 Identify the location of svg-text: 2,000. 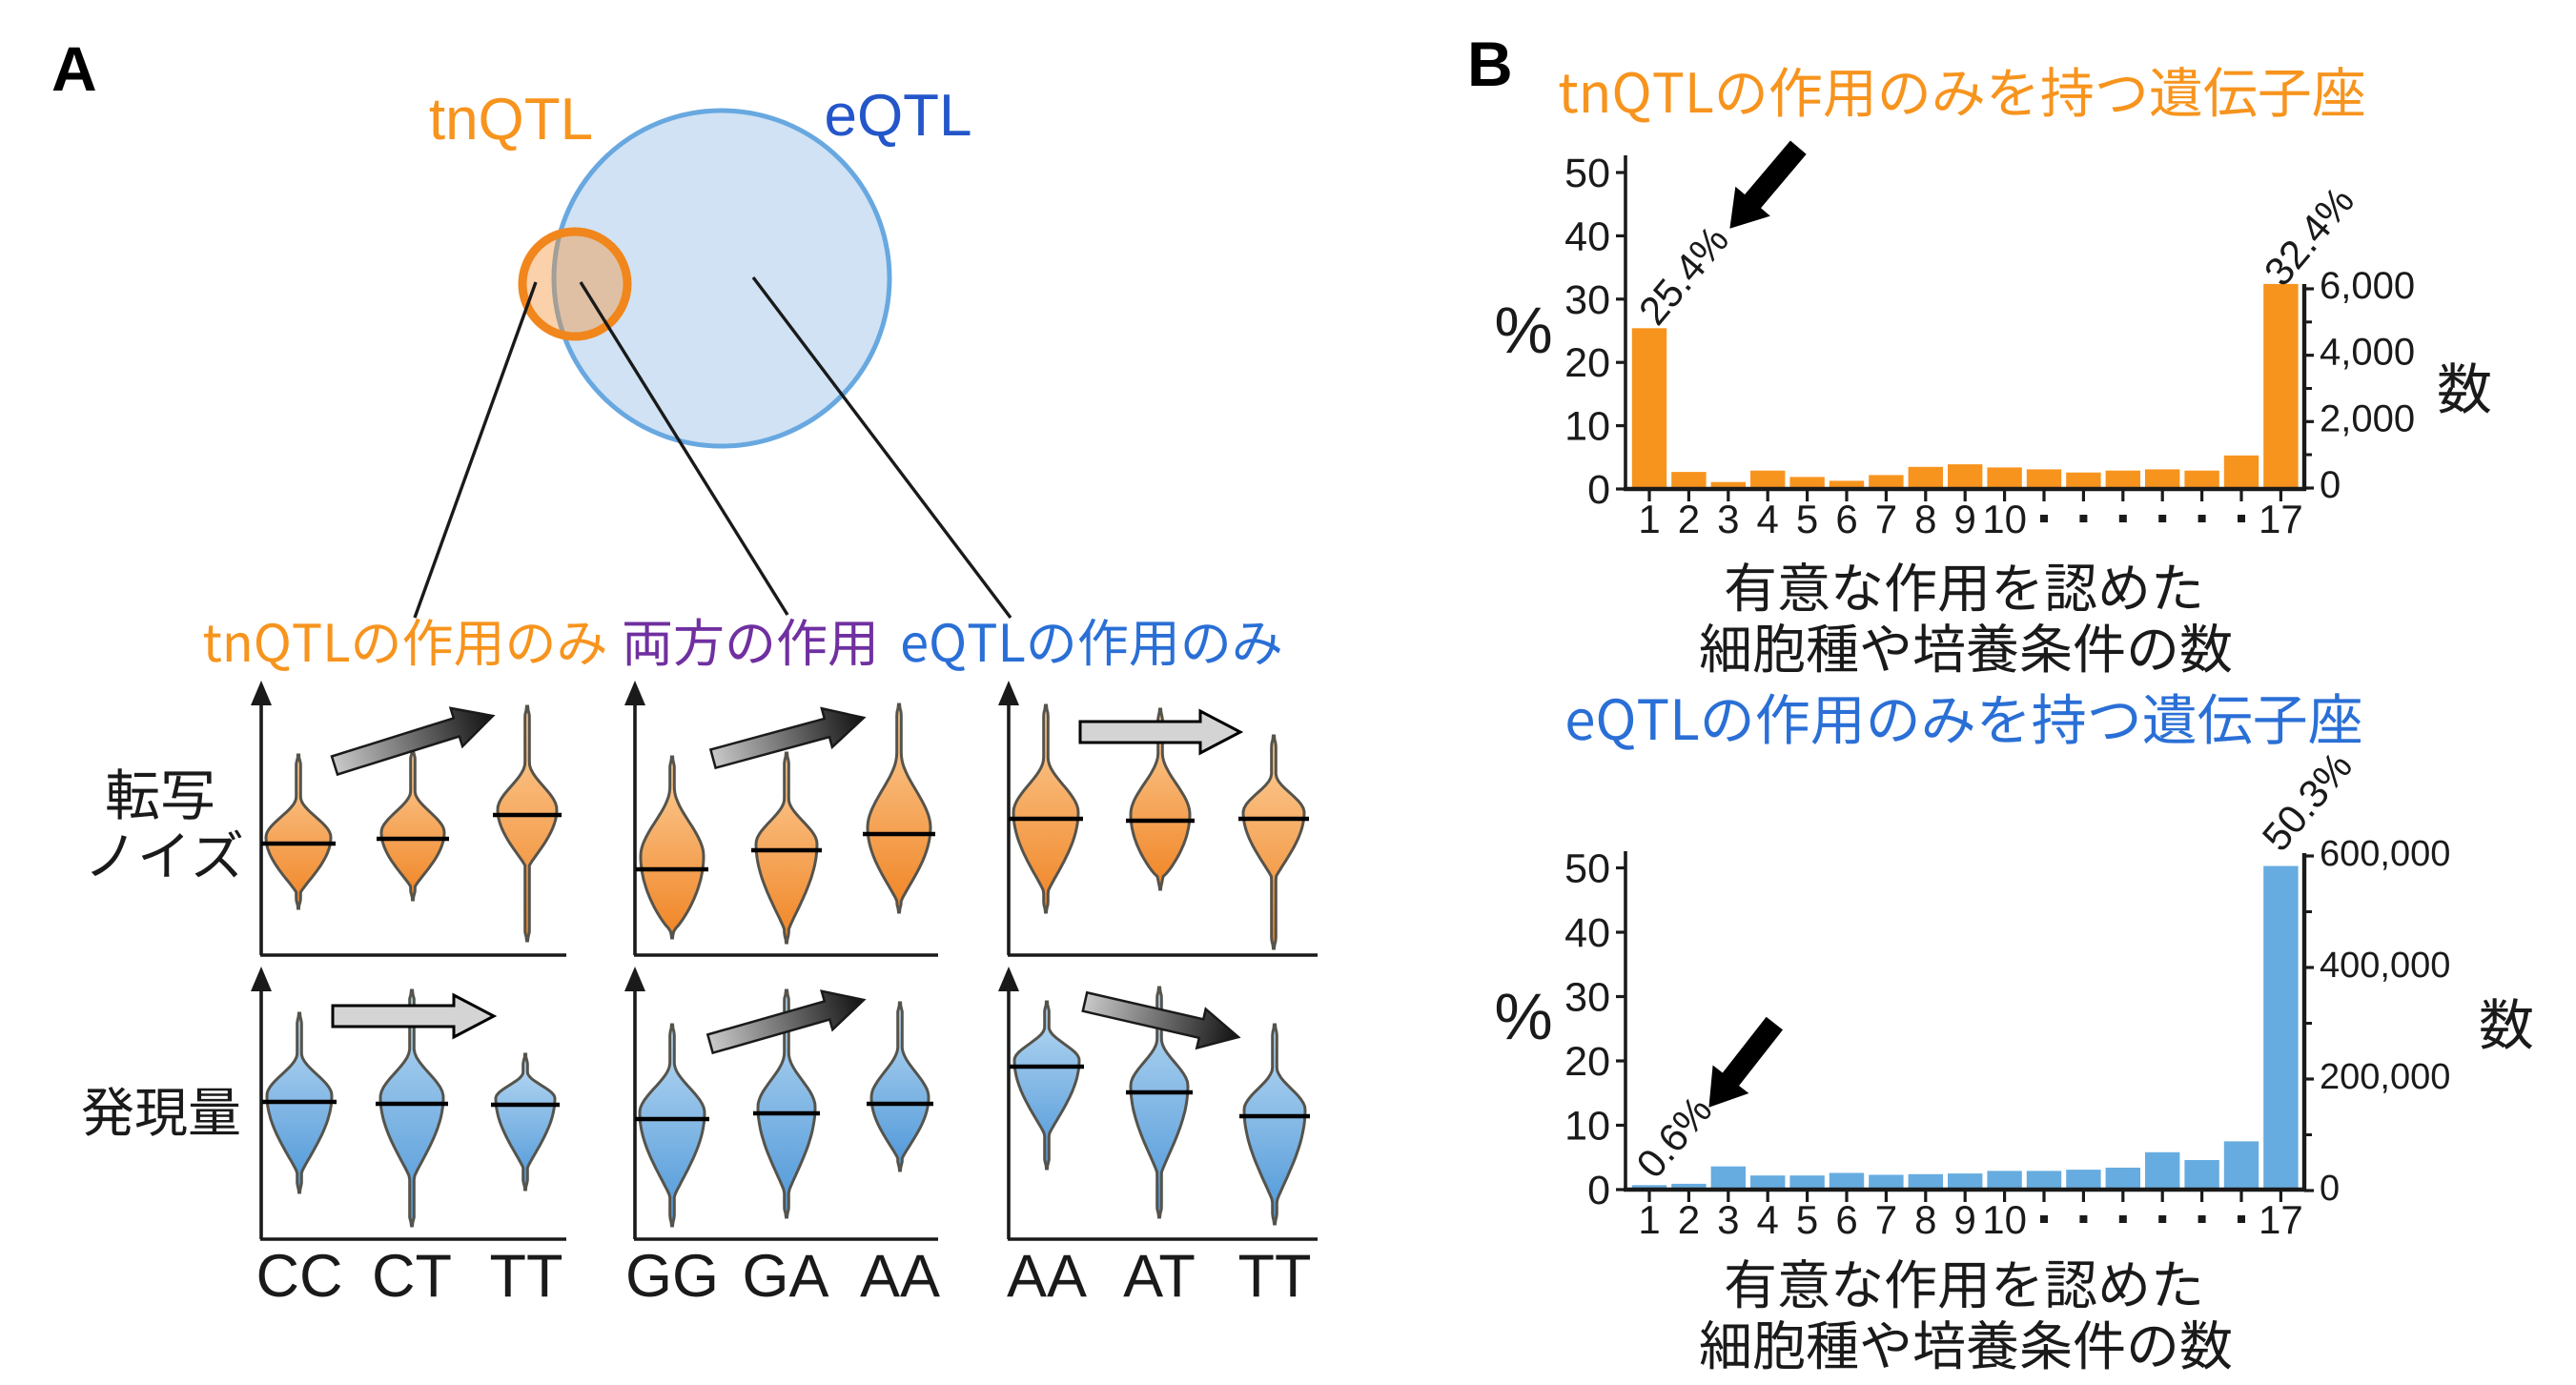
(2367, 418).